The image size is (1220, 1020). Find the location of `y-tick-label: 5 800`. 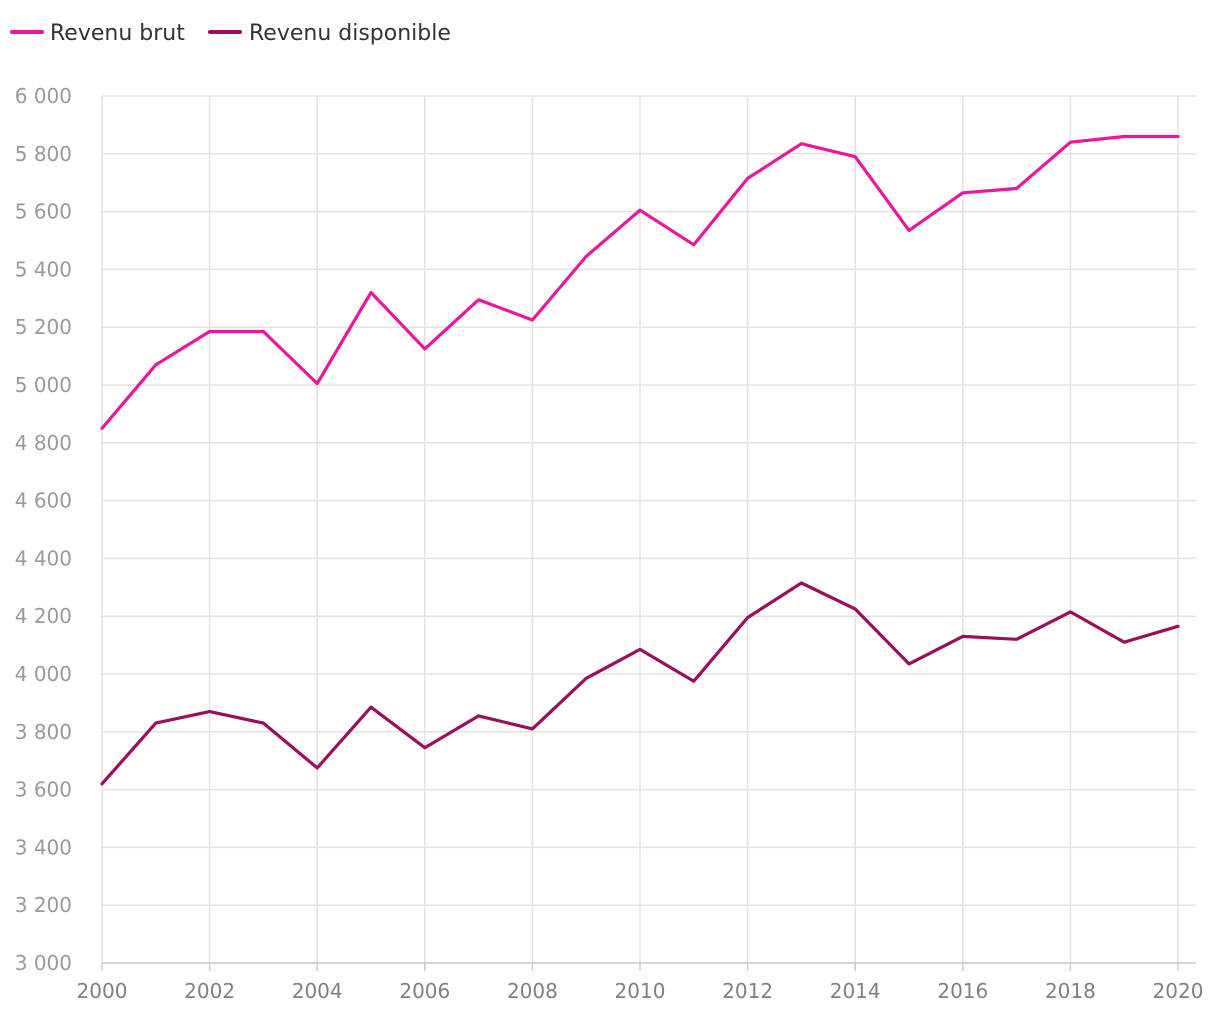

y-tick-label: 5 800 is located at coordinates (43, 154).